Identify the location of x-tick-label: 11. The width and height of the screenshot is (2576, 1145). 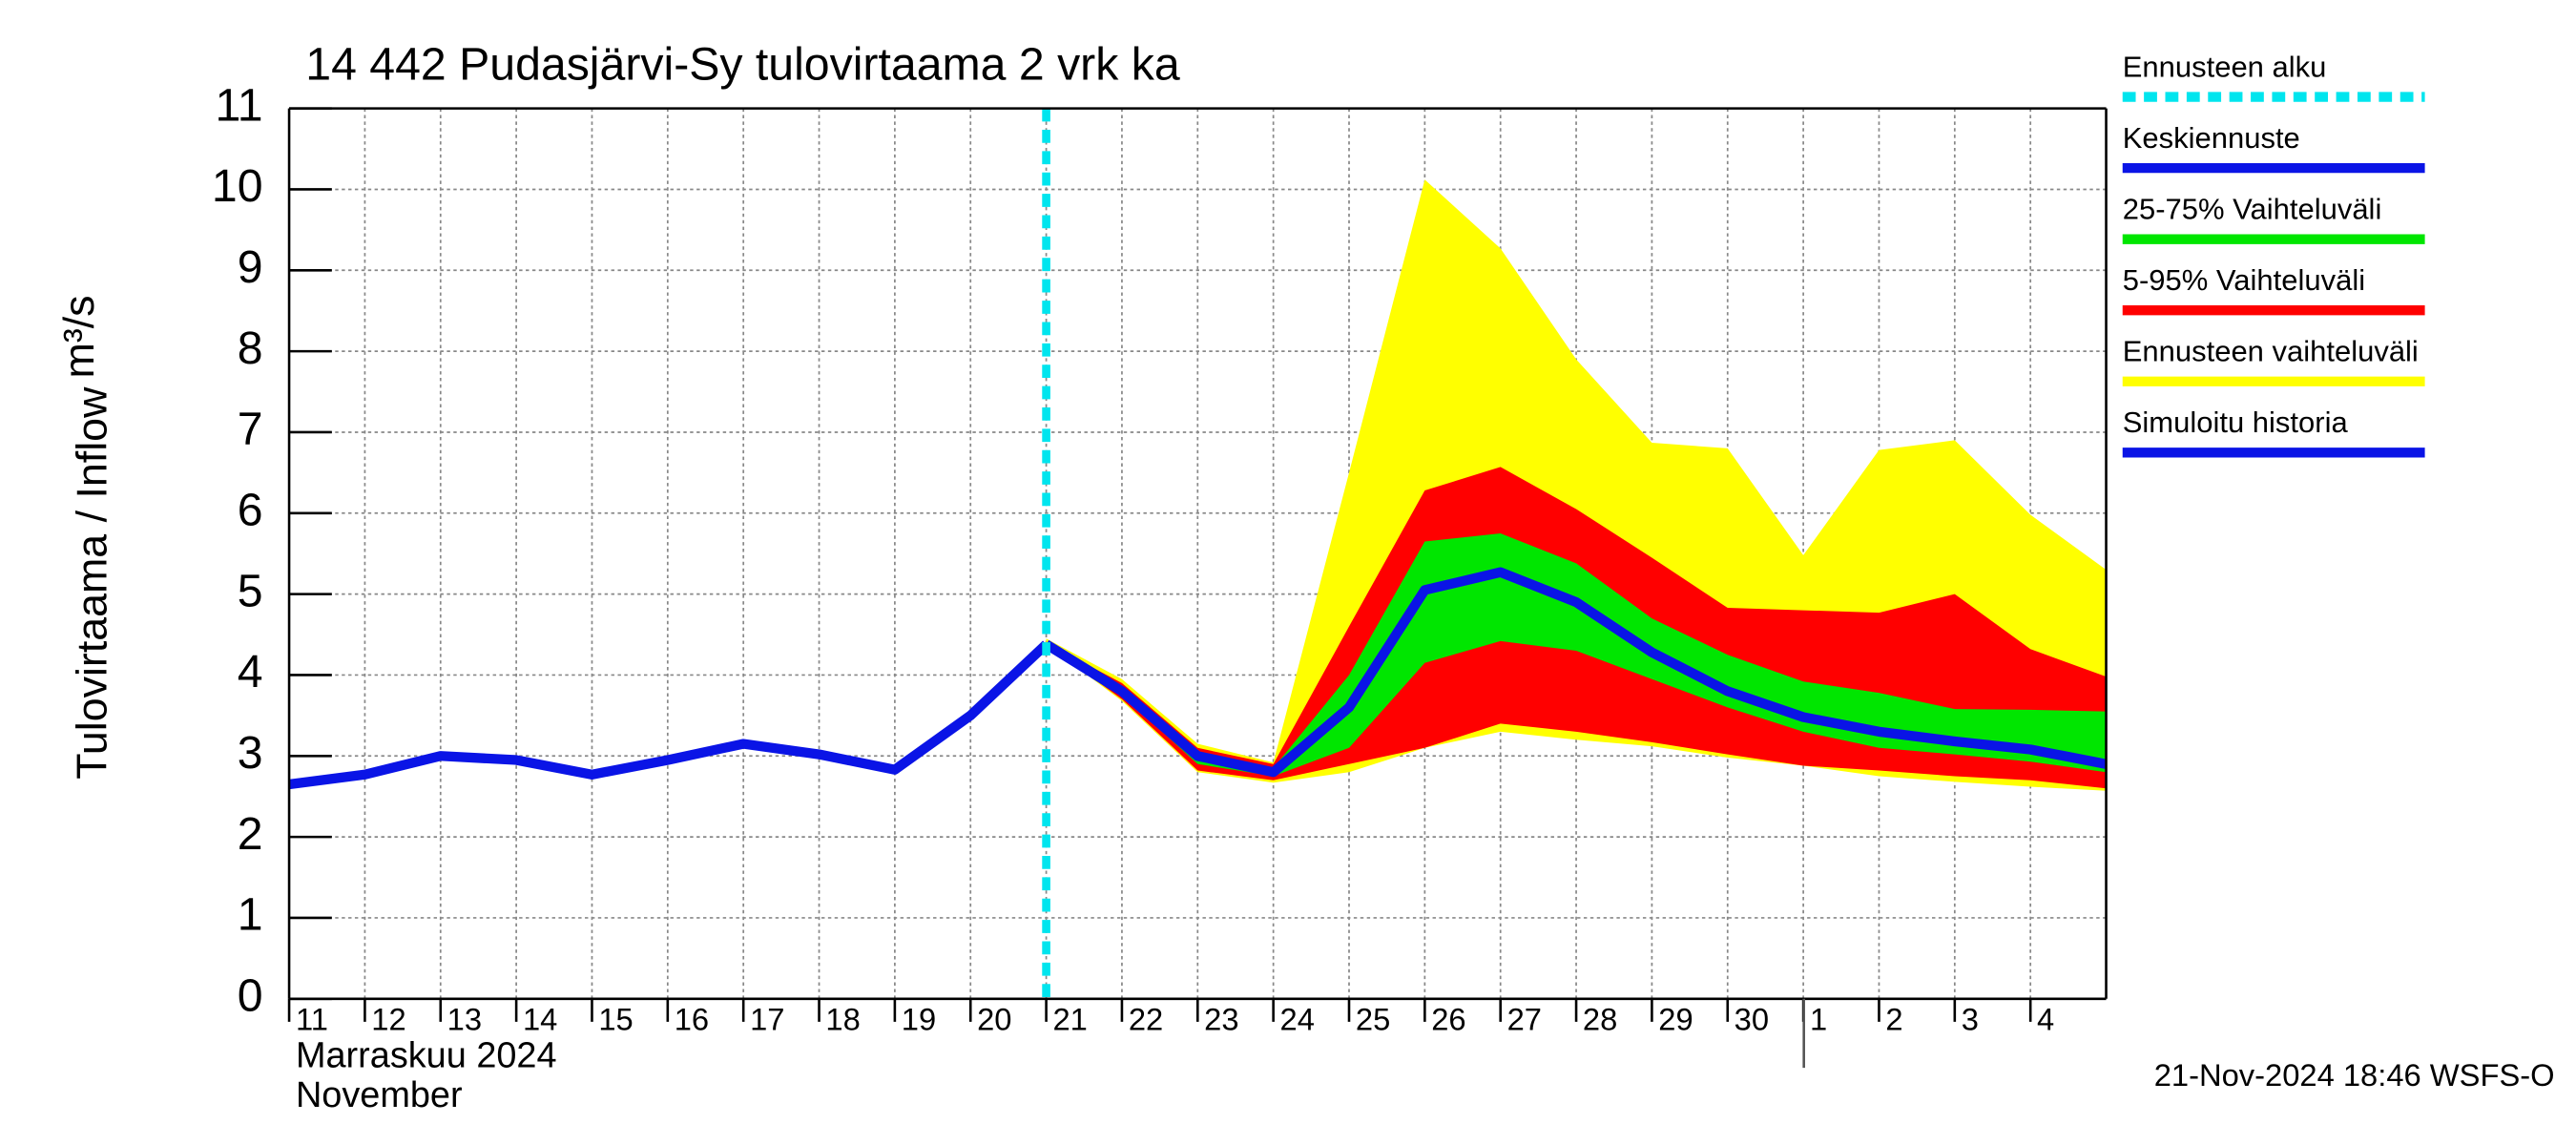
(312, 1019).